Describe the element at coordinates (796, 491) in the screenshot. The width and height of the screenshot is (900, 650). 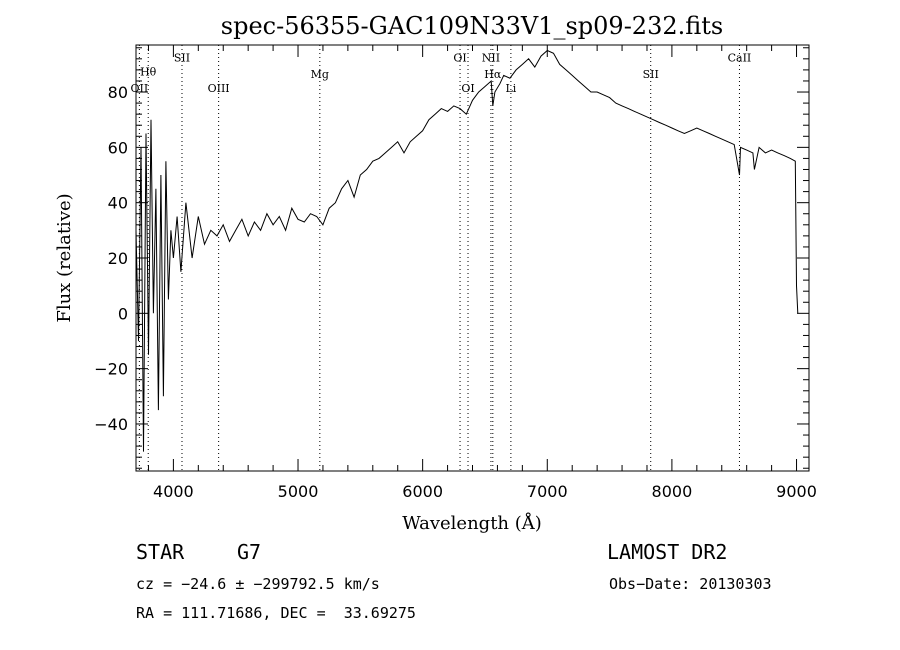
I see `x-tick-label: 9000` at that location.